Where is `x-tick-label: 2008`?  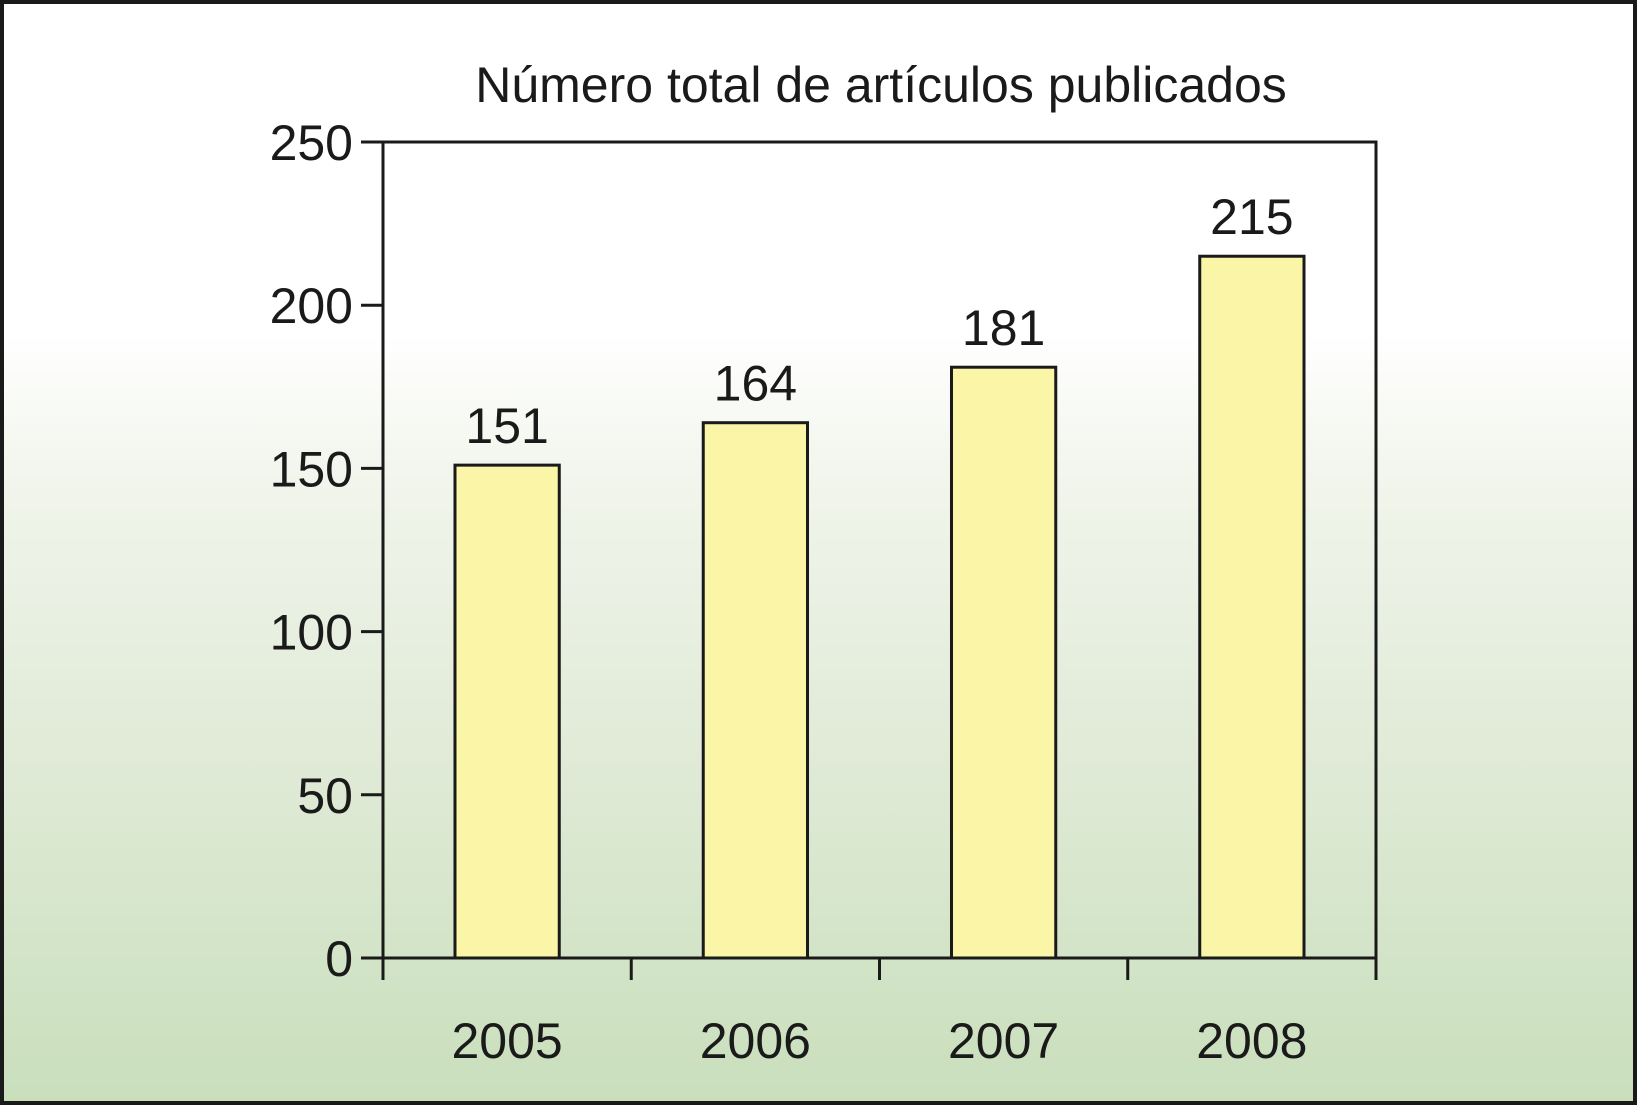
x-tick-label: 2008 is located at coordinates (1251, 1041).